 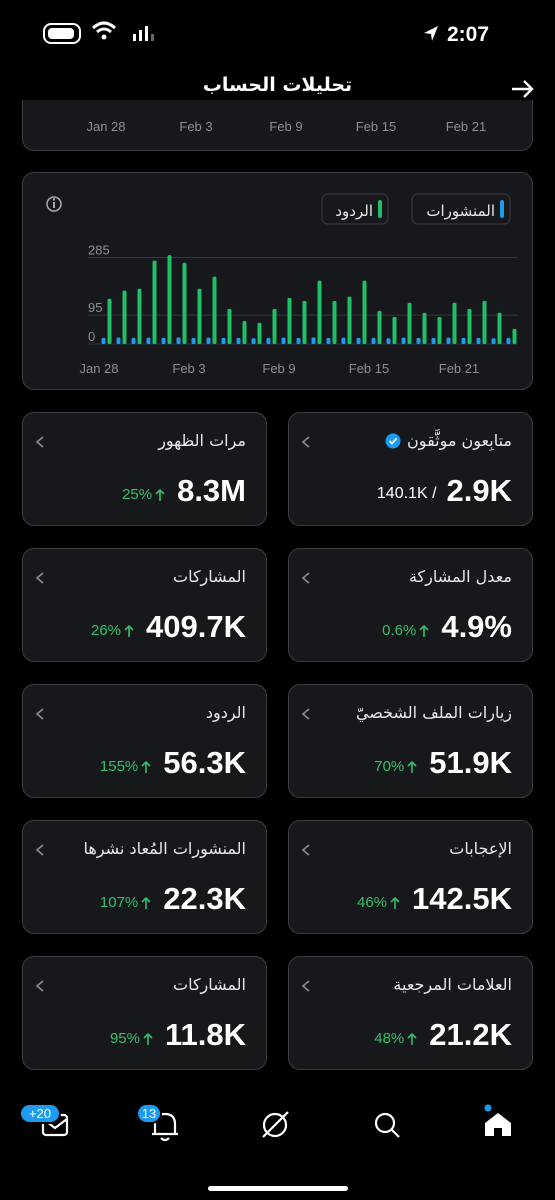 I want to click on change-value: 26%, so click(x=106, y=630).